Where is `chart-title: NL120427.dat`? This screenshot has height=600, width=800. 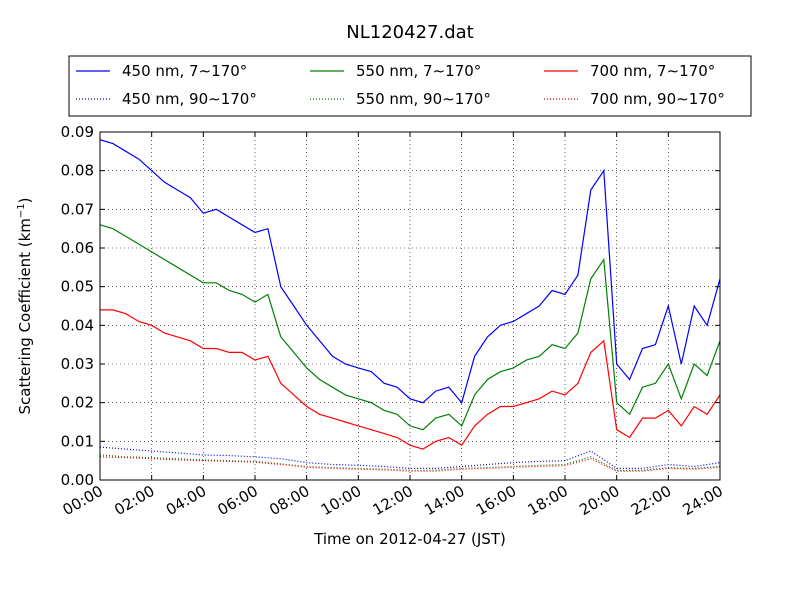
chart-title: NL120427.dat is located at coordinates (409, 32).